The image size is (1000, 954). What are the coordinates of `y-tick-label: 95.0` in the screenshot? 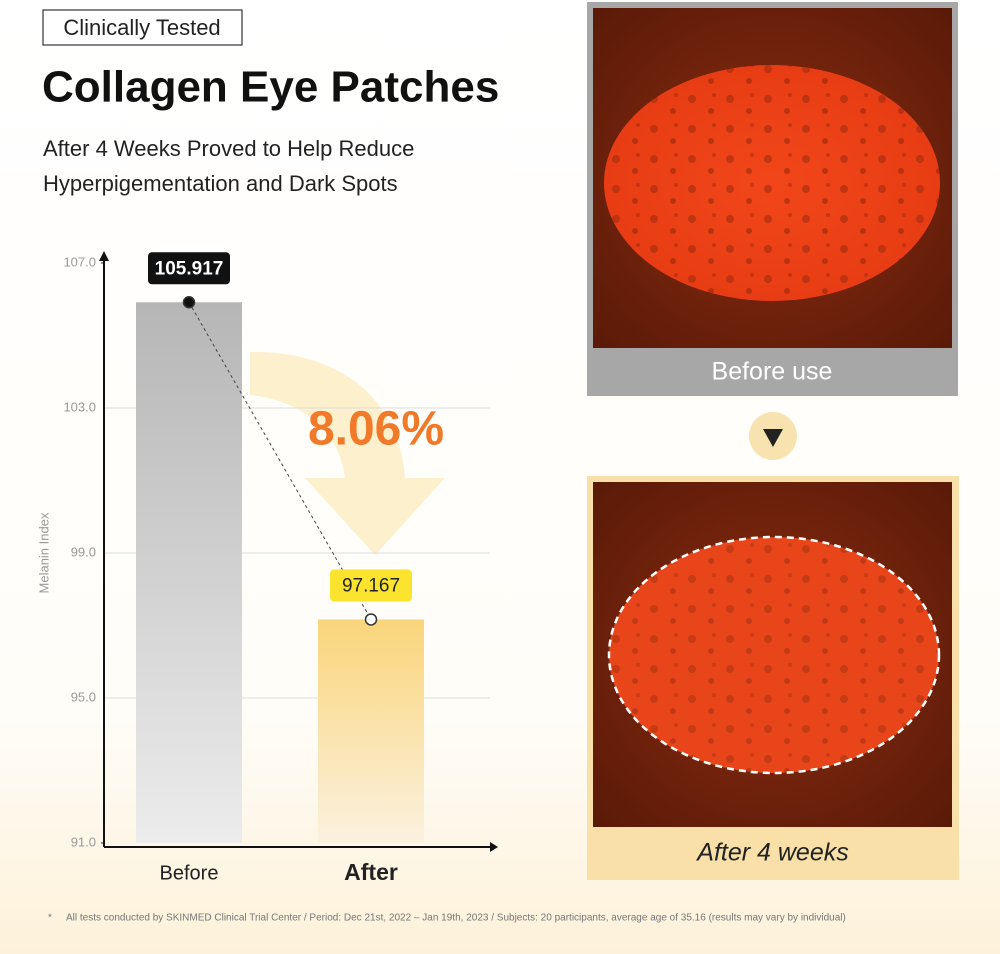 It's located at (83, 696).